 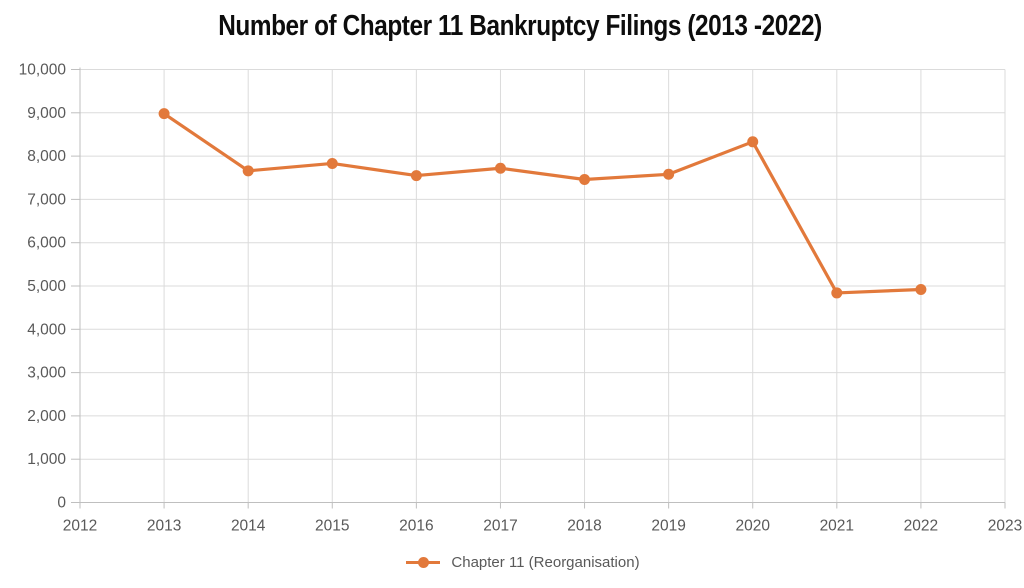 I want to click on x-axis-tick-label: 2015, so click(x=332, y=526).